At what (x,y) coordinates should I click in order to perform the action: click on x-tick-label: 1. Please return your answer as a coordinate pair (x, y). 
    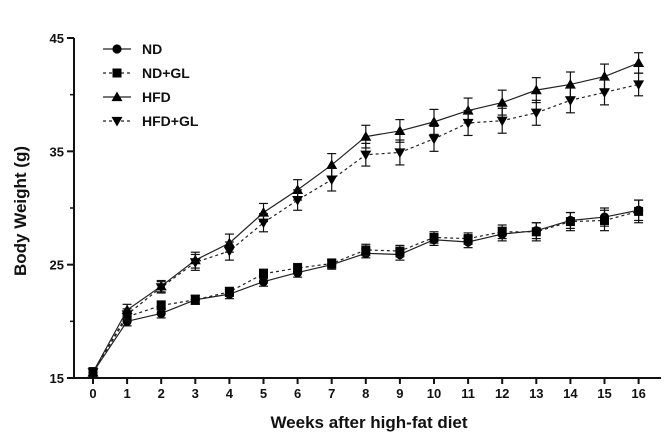
    Looking at the image, I should click on (126, 393).